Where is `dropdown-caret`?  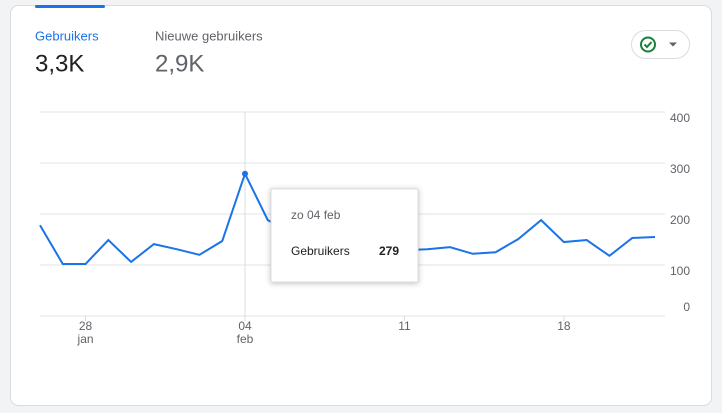
dropdown-caret is located at coordinates (673, 44).